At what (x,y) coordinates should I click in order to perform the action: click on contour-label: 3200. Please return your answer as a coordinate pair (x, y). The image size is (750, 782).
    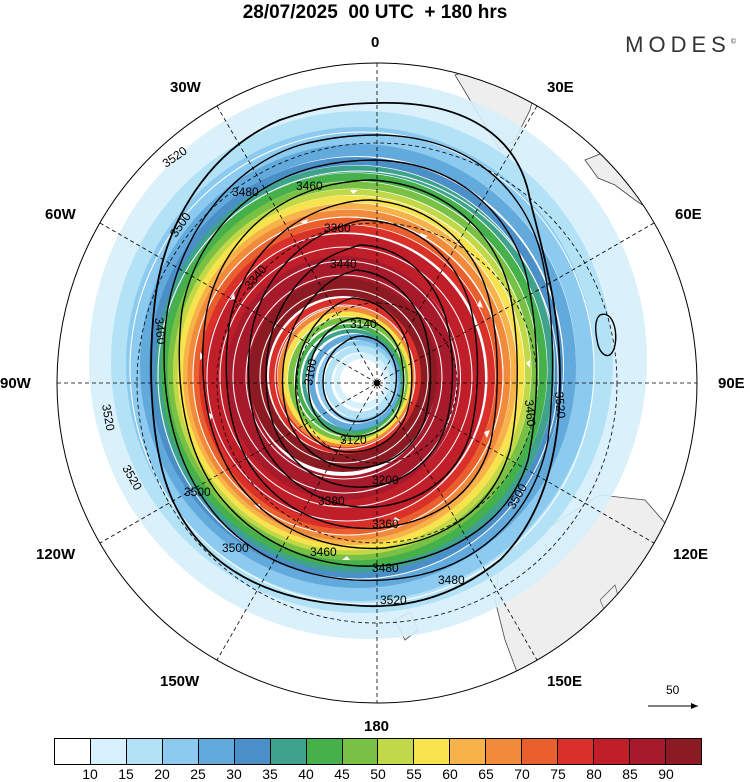
    Looking at the image, I should click on (385, 480).